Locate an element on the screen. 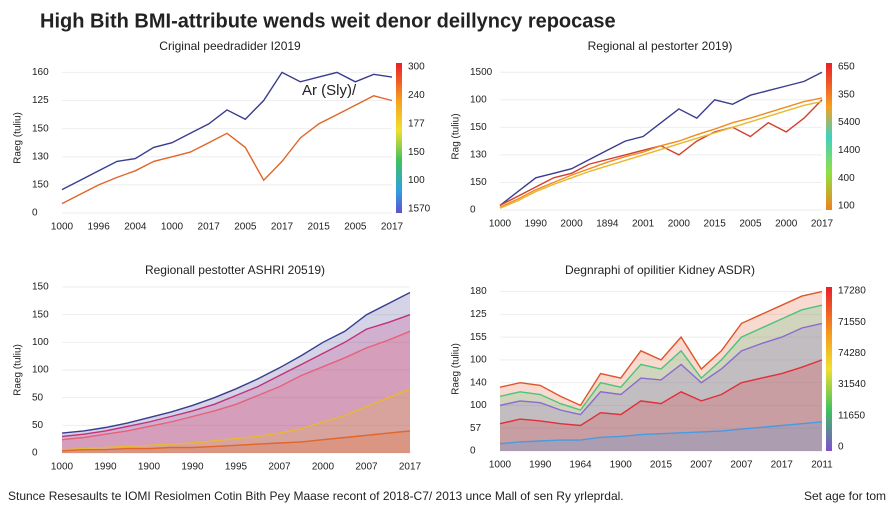  y-tick-label: 57 is located at coordinates (476, 428).